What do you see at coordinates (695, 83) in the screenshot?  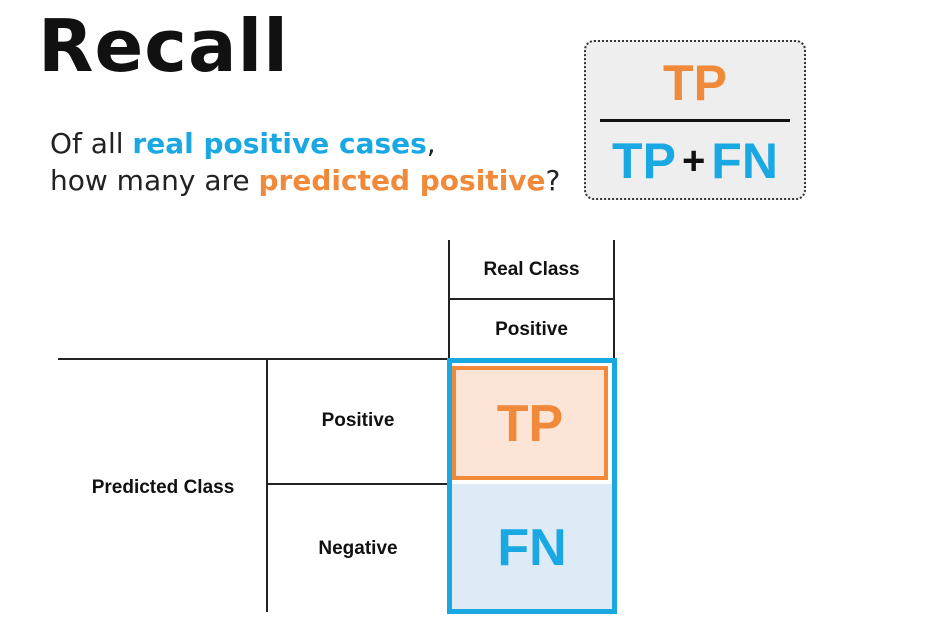 I see `formula-numerator: TP` at bounding box center [695, 83].